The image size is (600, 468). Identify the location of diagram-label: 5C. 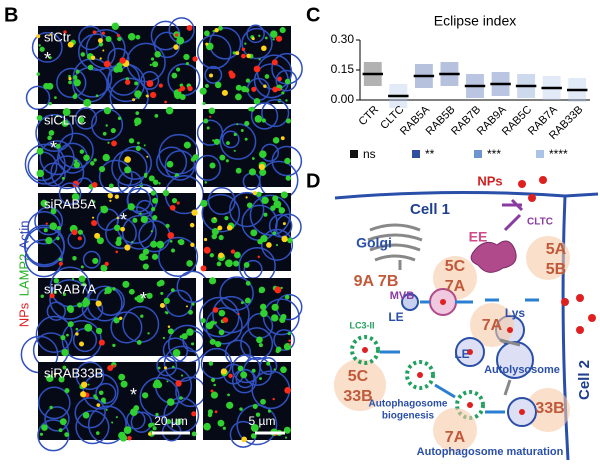
(358, 376).